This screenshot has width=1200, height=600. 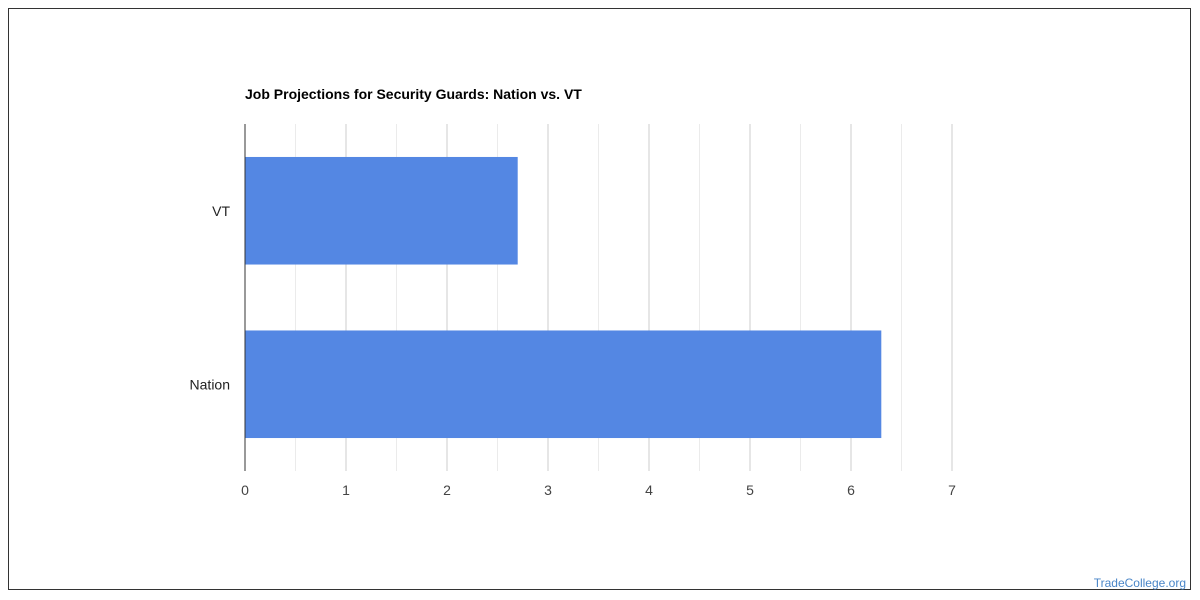 What do you see at coordinates (346, 490) in the screenshot?
I see `x-tick-label: 1` at bounding box center [346, 490].